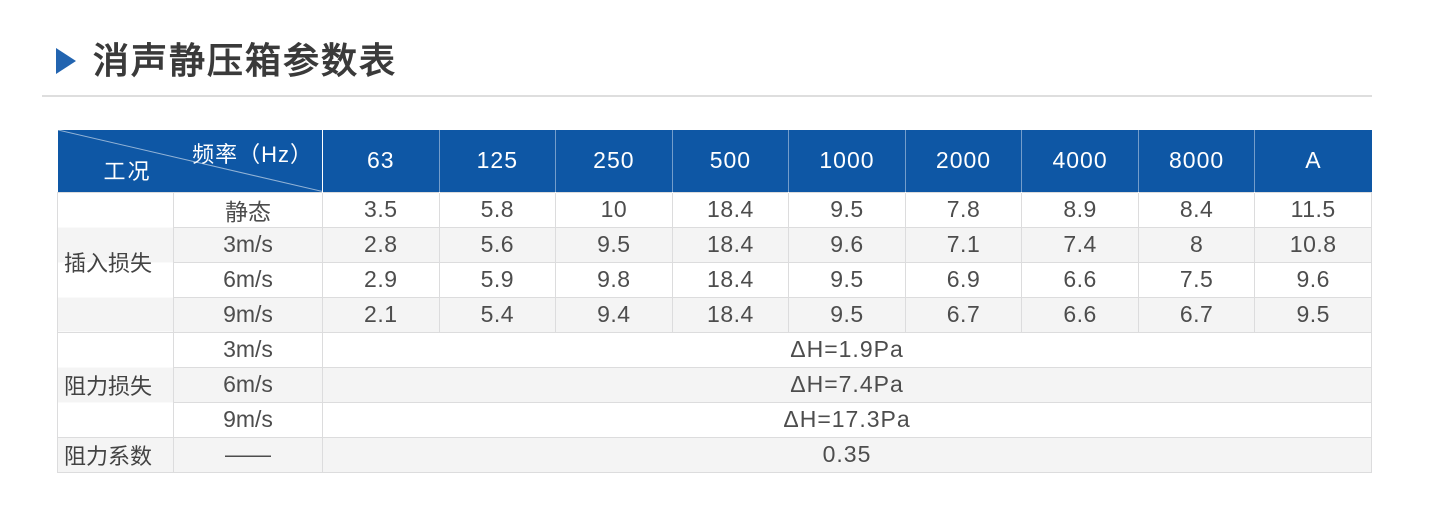 This screenshot has height=507, width=1440. I want to click on value-cell: 5.9, so click(497, 279).